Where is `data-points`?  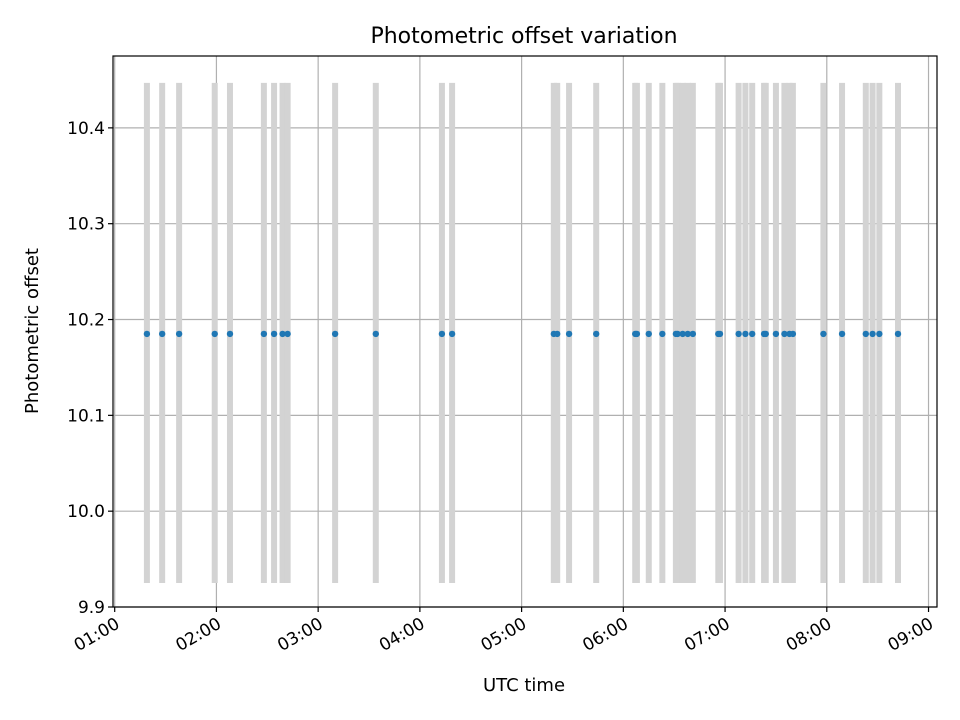
data-points is located at coordinates (522, 334).